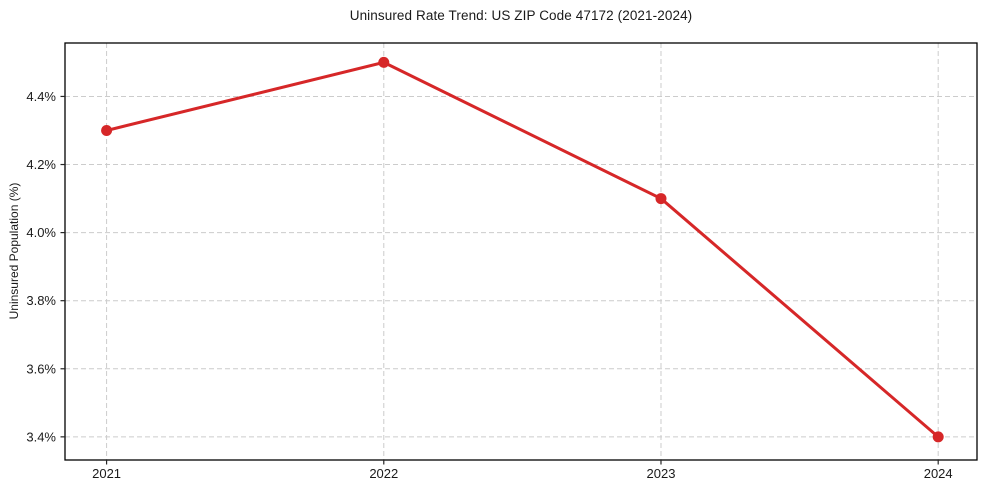 The height and width of the screenshot is (490, 989). Describe the element at coordinates (41, 232) in the screenshot. I see `y-tick-label: 4.0%` at that location.